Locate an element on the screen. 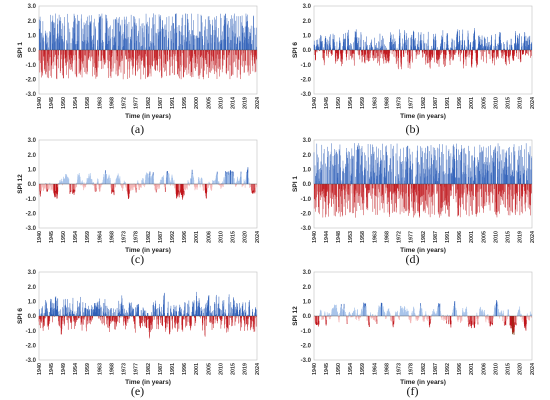 This screenshot has width=550, height=400. y-axis-label: SPI 6 is located at coordinates (295, 50).